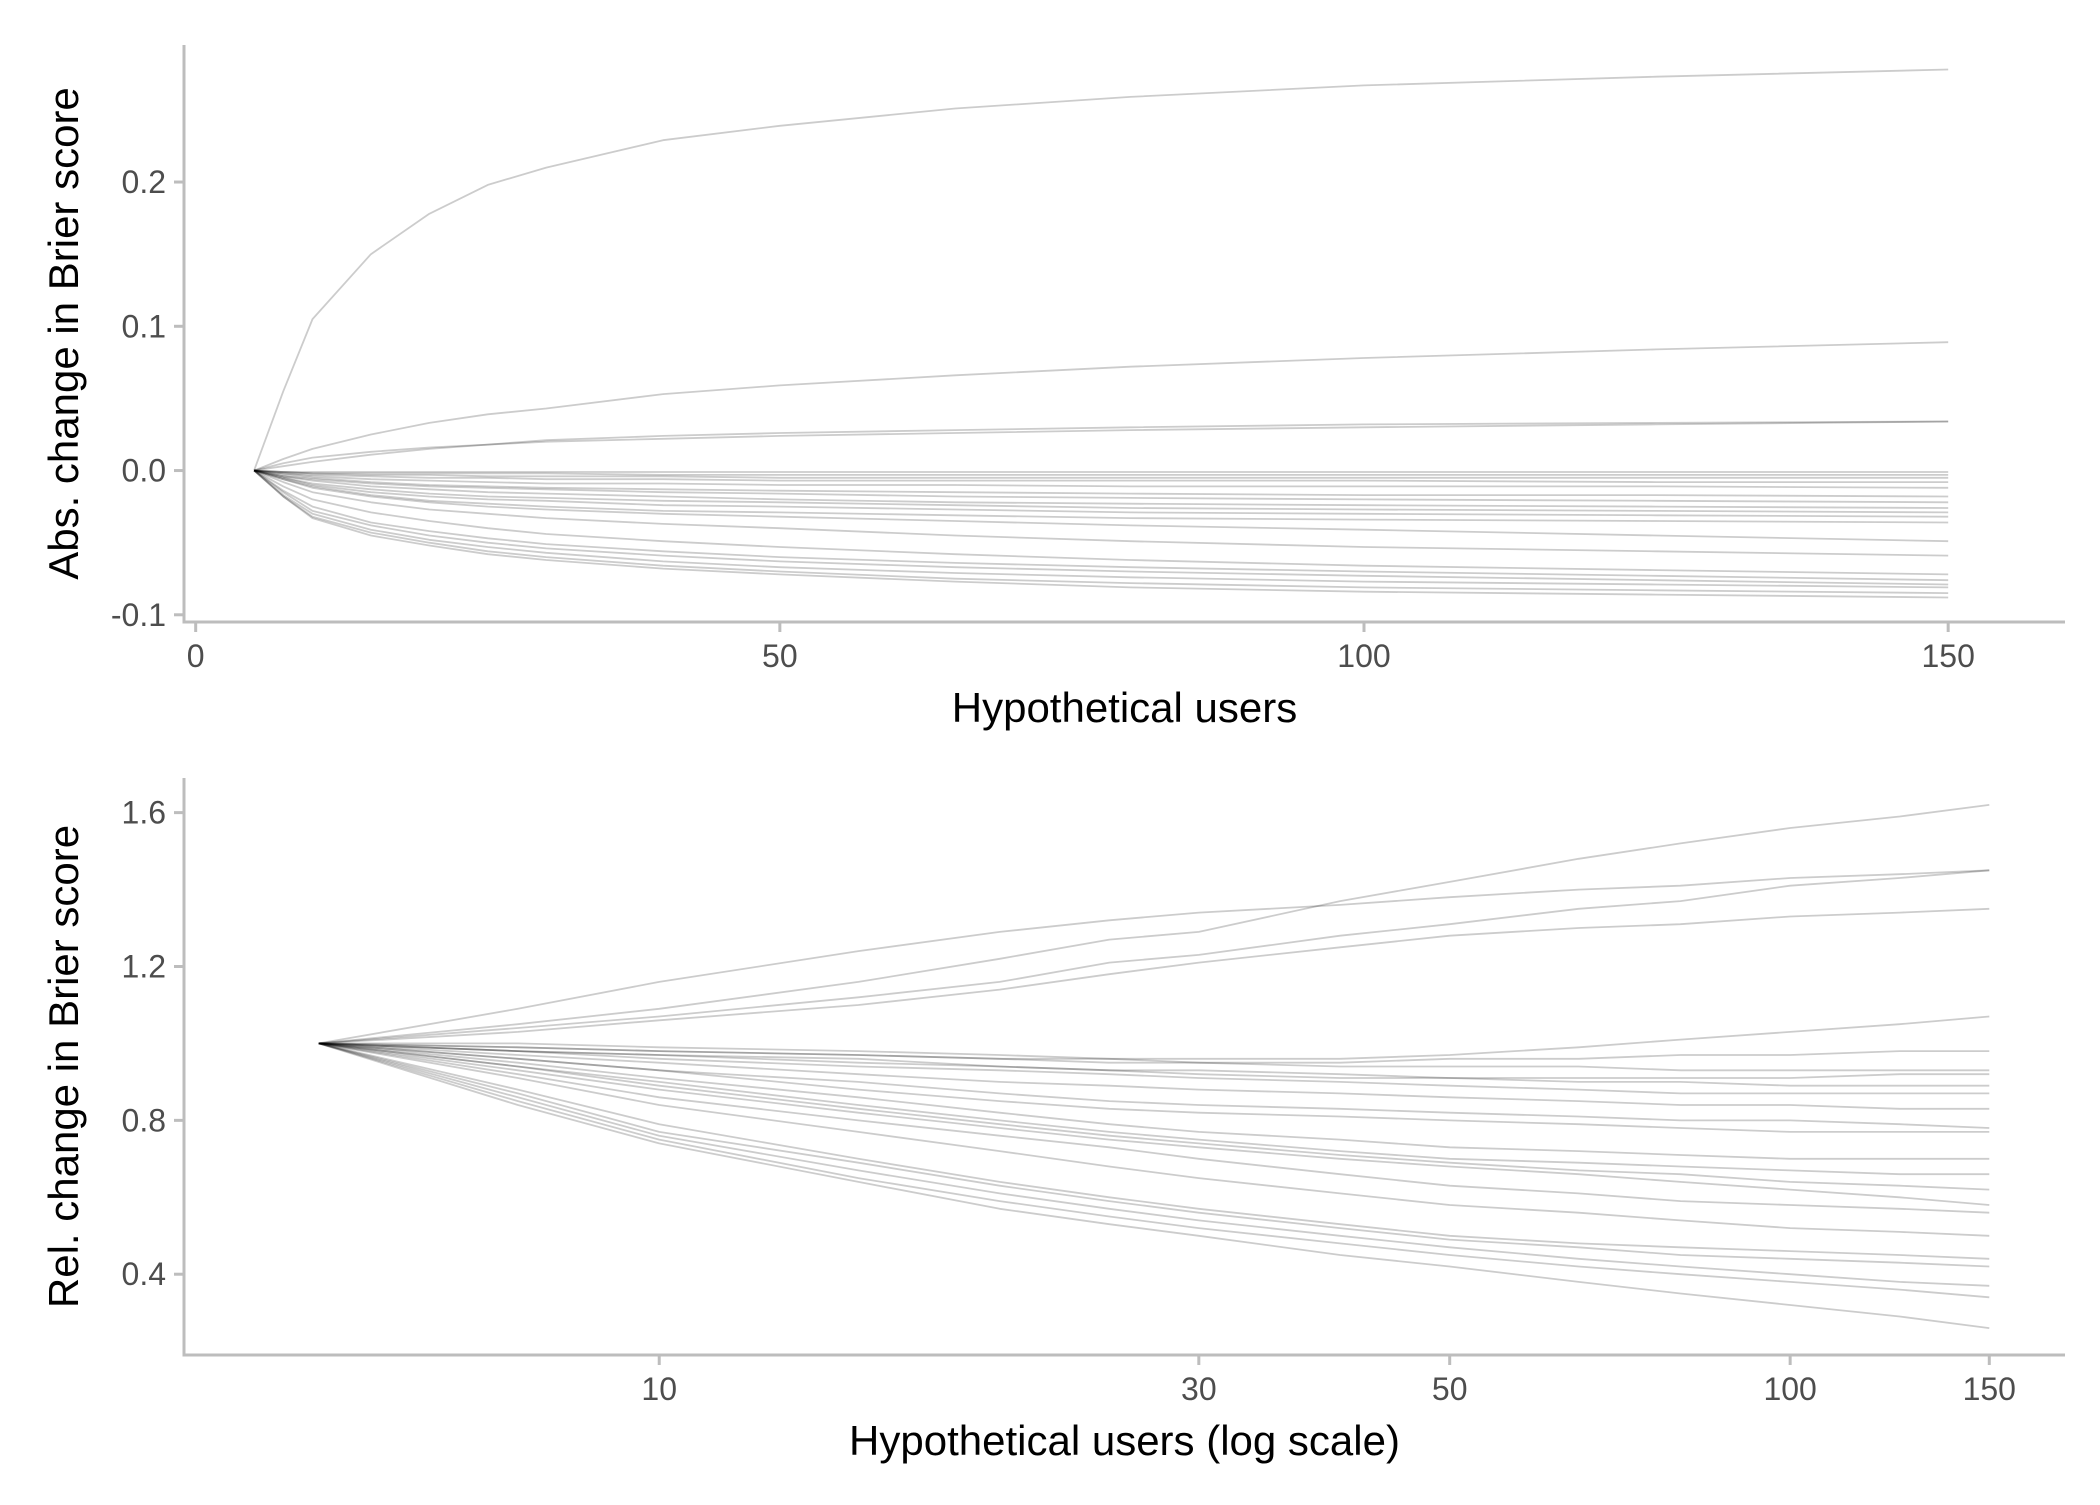 The height and width of the screenshot is (1505, 2100). I want to click on y-tick-label: -0.1, so click(138, 615).